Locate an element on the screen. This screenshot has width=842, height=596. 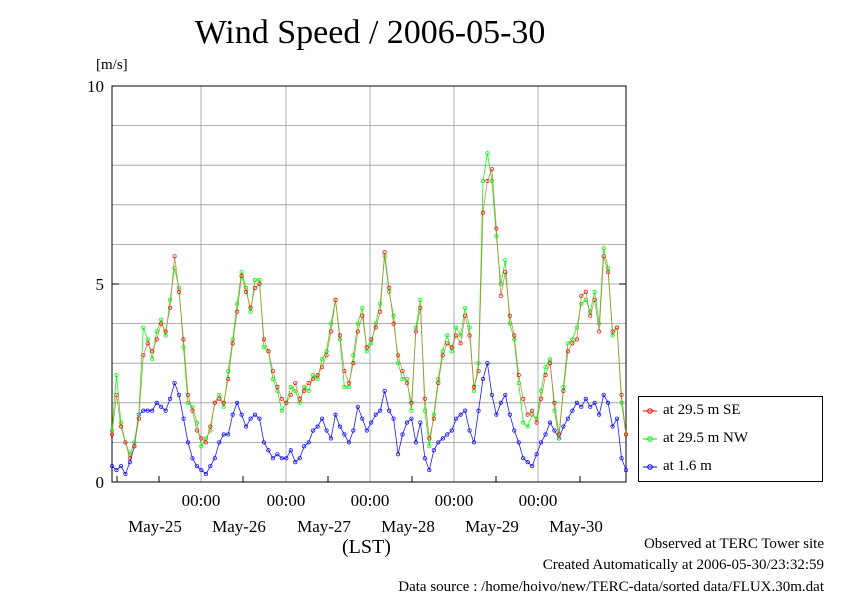
legend-item-se: at 29.5 m SE is located at coordinates (692, 410).